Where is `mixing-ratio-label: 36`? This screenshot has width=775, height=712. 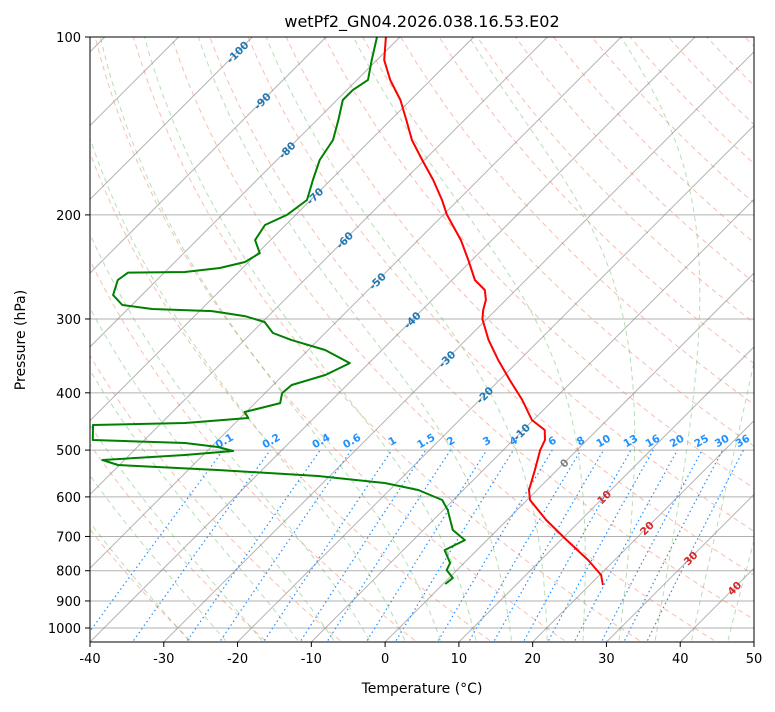 mixing-ratio-label: 36 is located at coordinates (742, 442).